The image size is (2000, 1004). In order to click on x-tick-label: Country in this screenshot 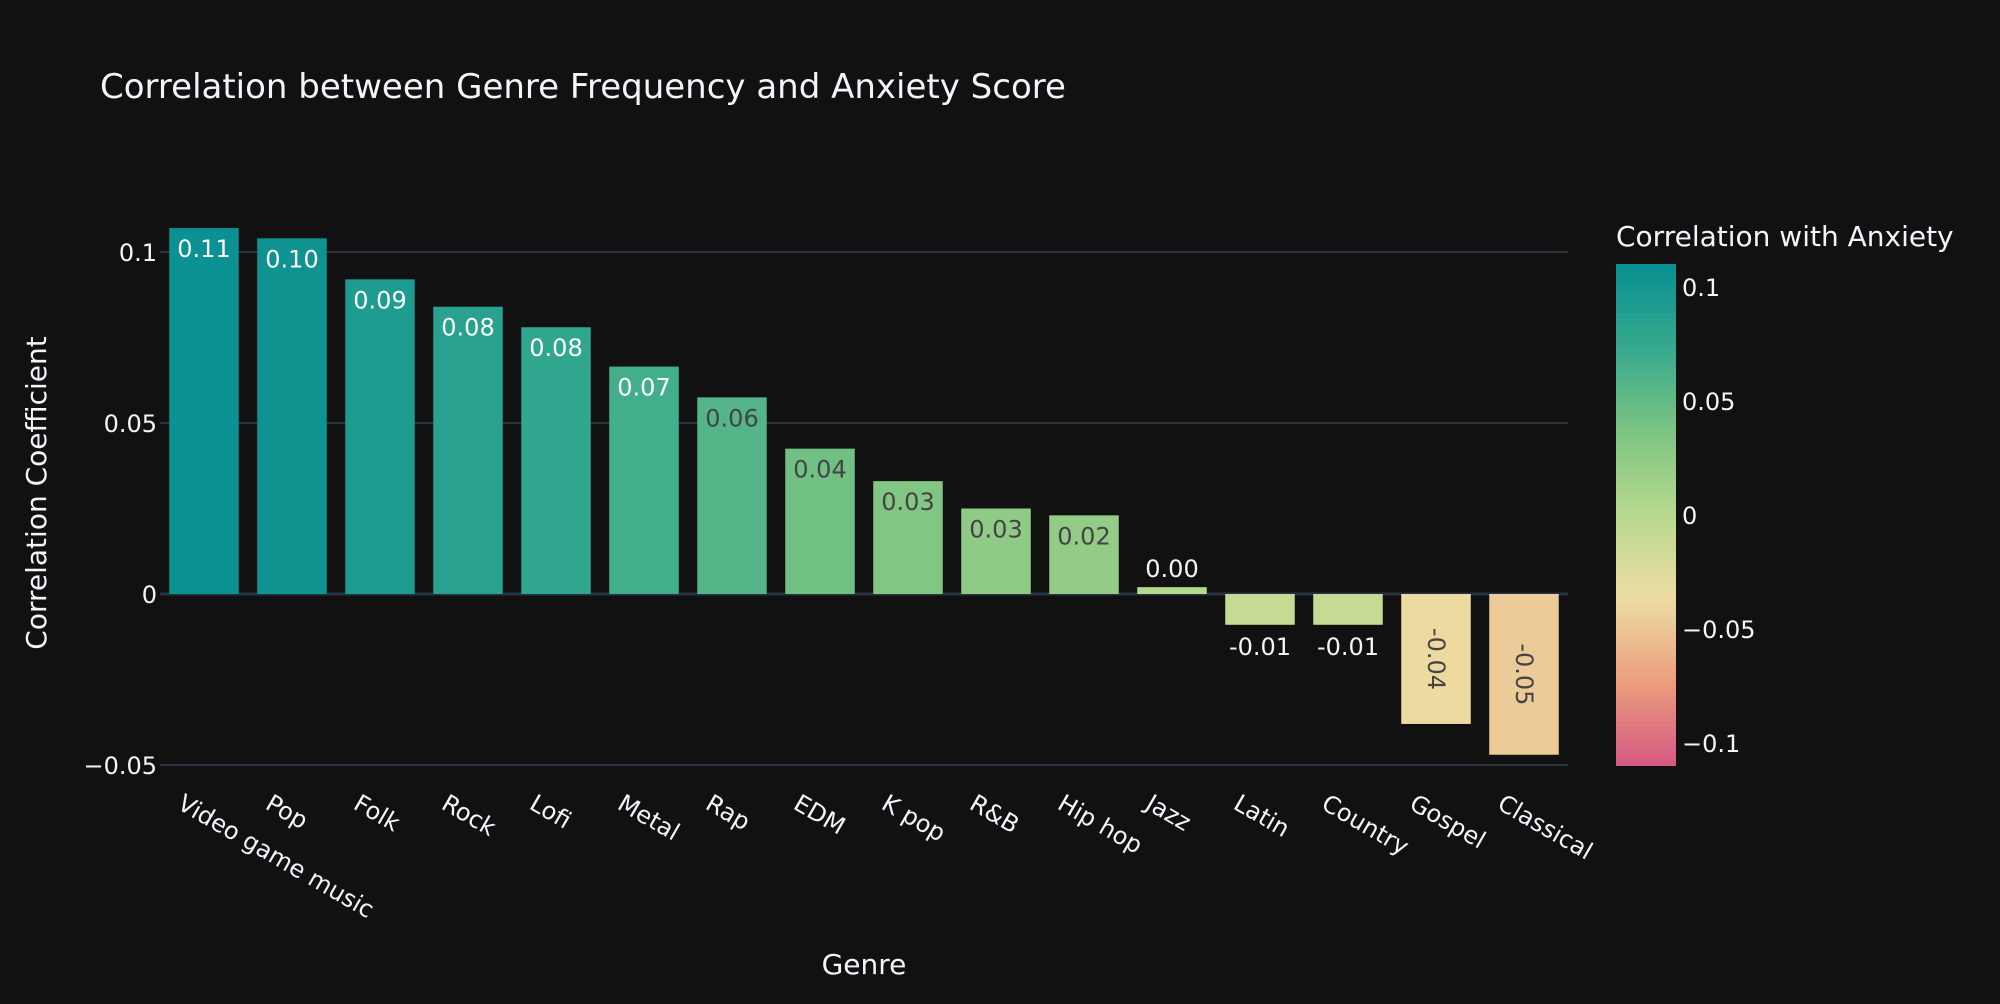, I will do `click(1365, 825)`.